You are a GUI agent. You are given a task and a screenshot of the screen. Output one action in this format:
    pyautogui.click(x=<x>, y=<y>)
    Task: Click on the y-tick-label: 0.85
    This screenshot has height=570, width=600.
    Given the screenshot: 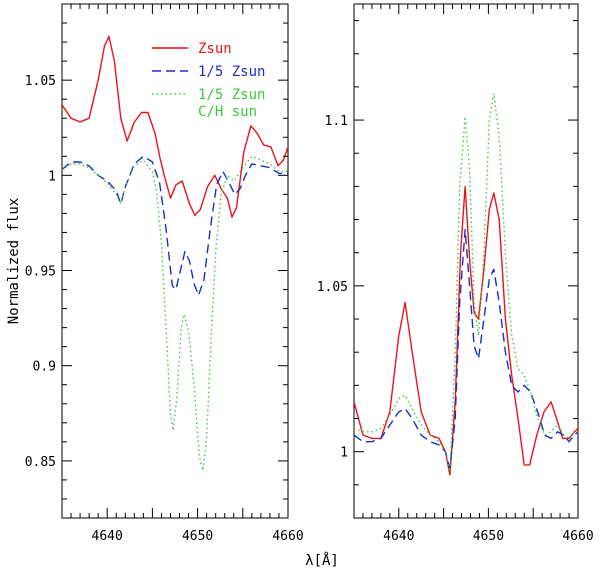 What is the action you would take?
    pyautogui.click(x=40, y=462)
    